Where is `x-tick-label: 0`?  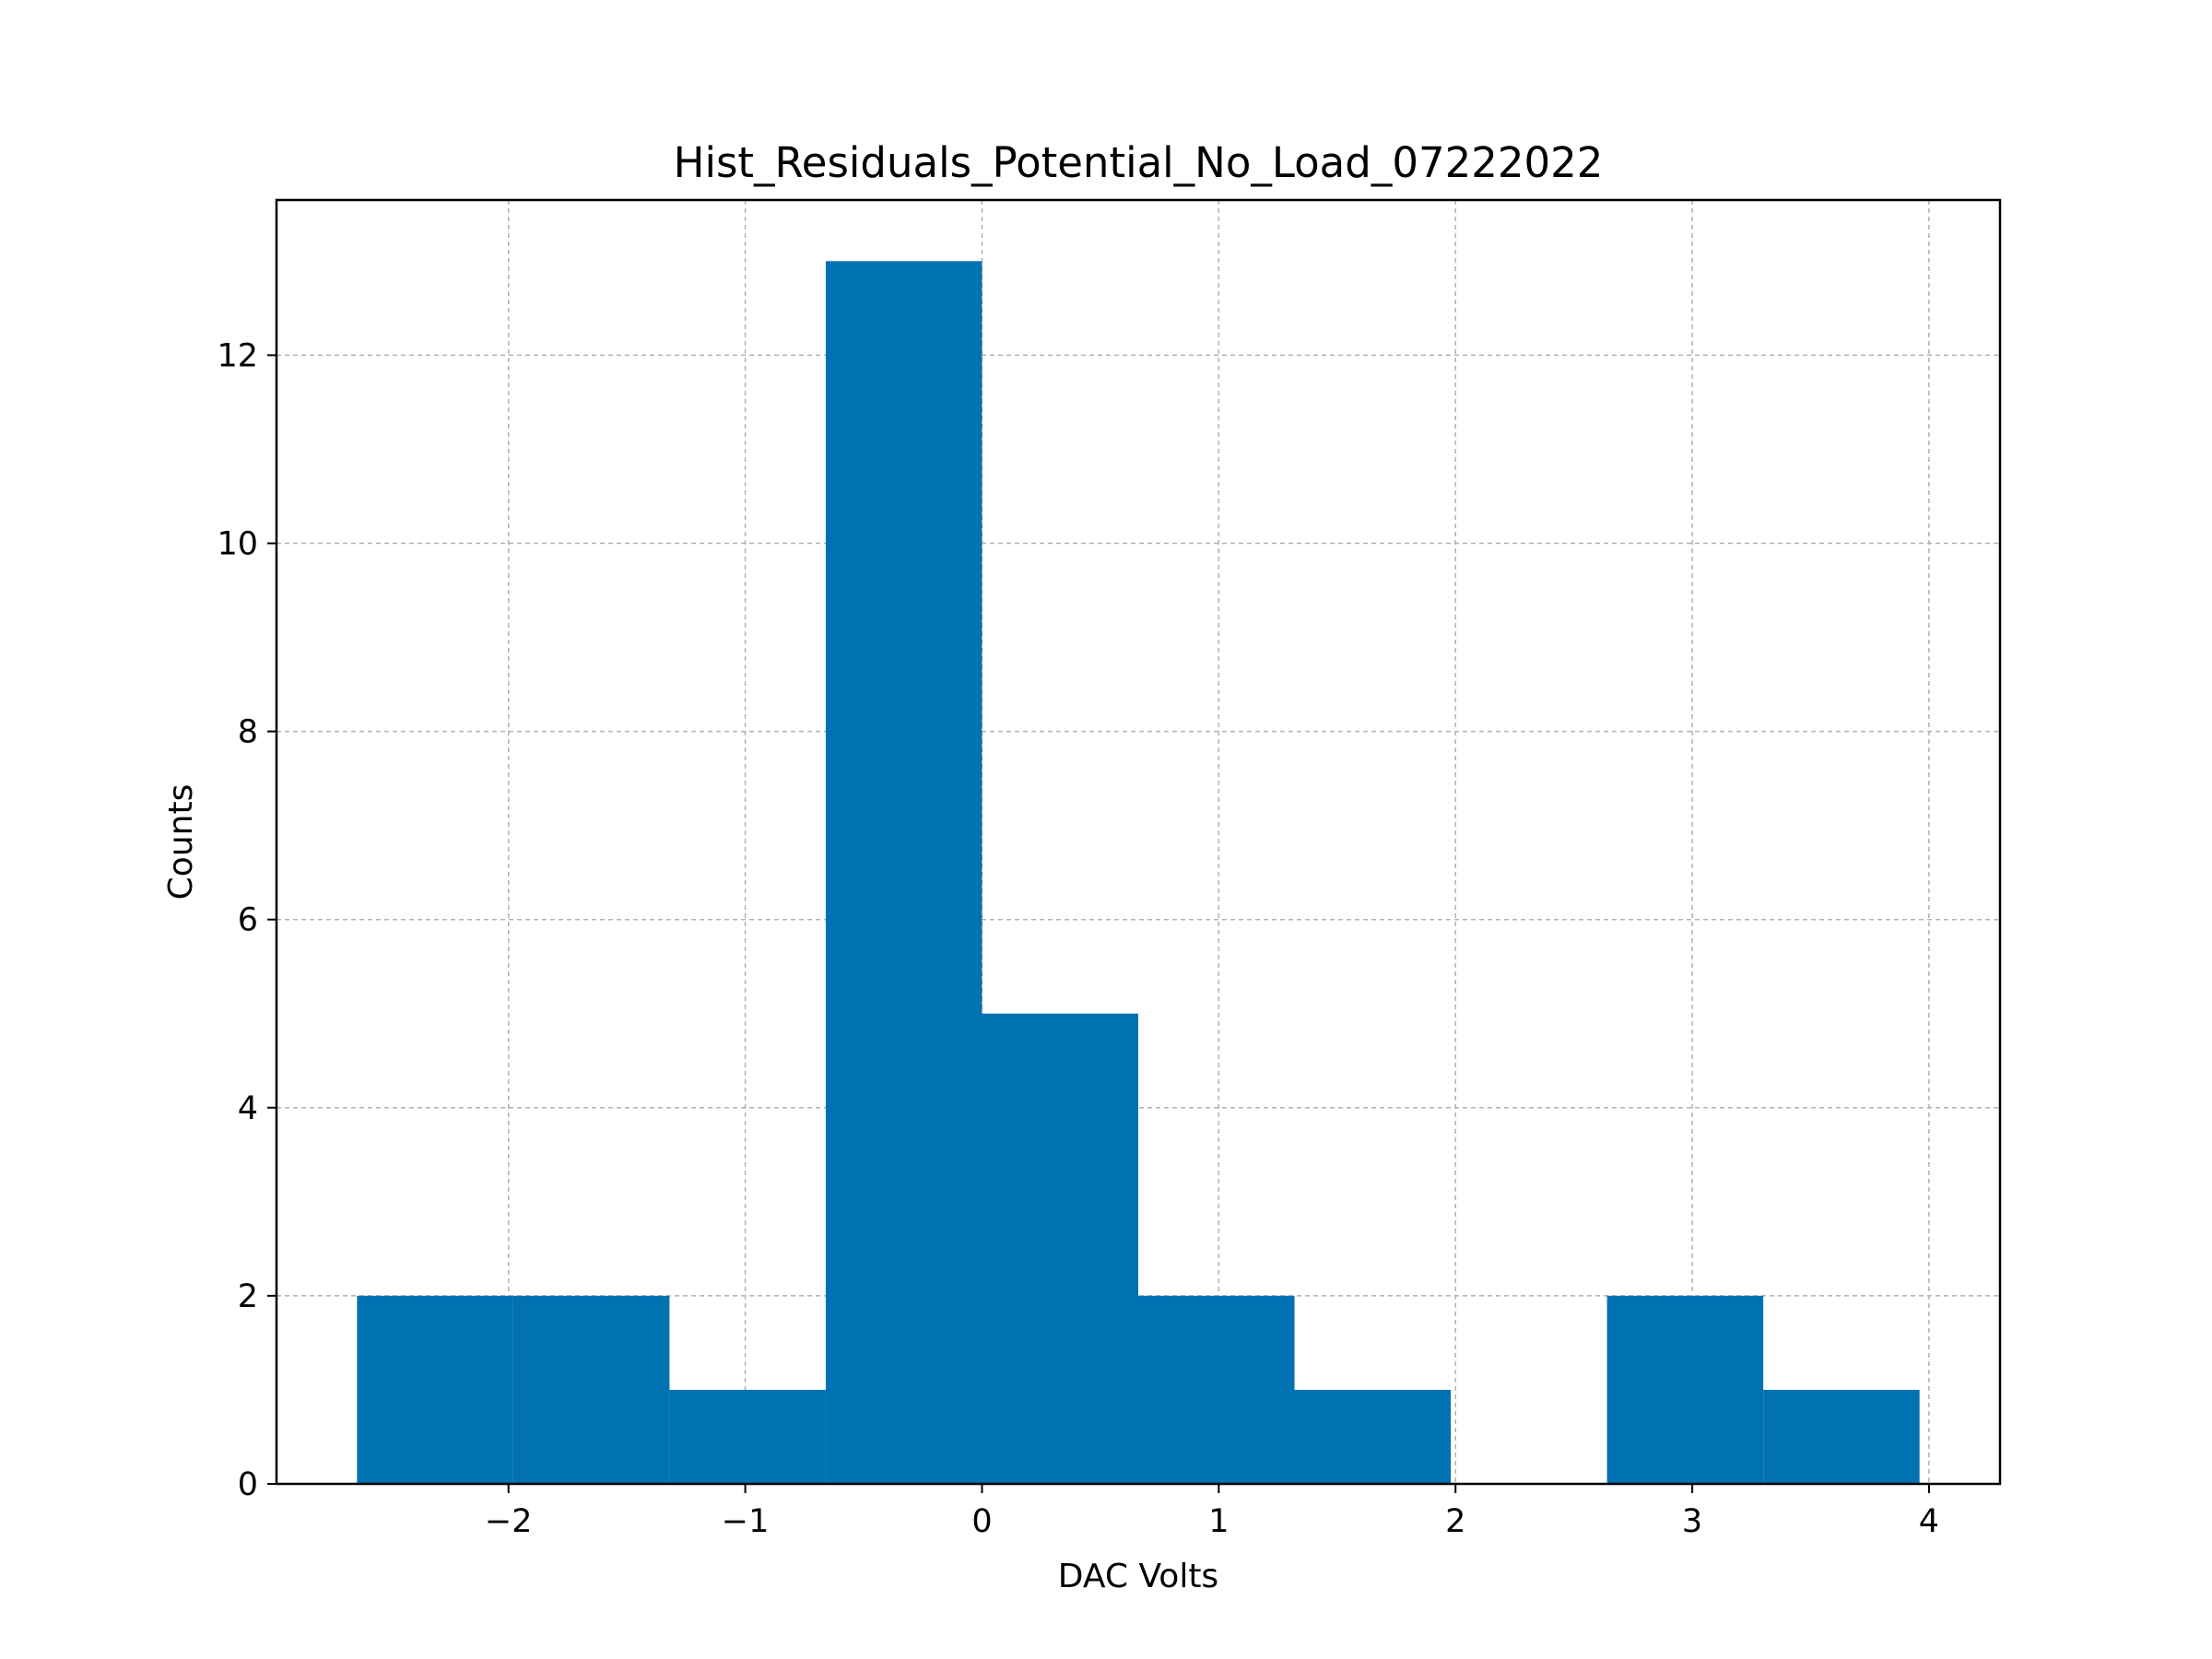 x-tick-label: 0 is located at coordinates (981, 1521).